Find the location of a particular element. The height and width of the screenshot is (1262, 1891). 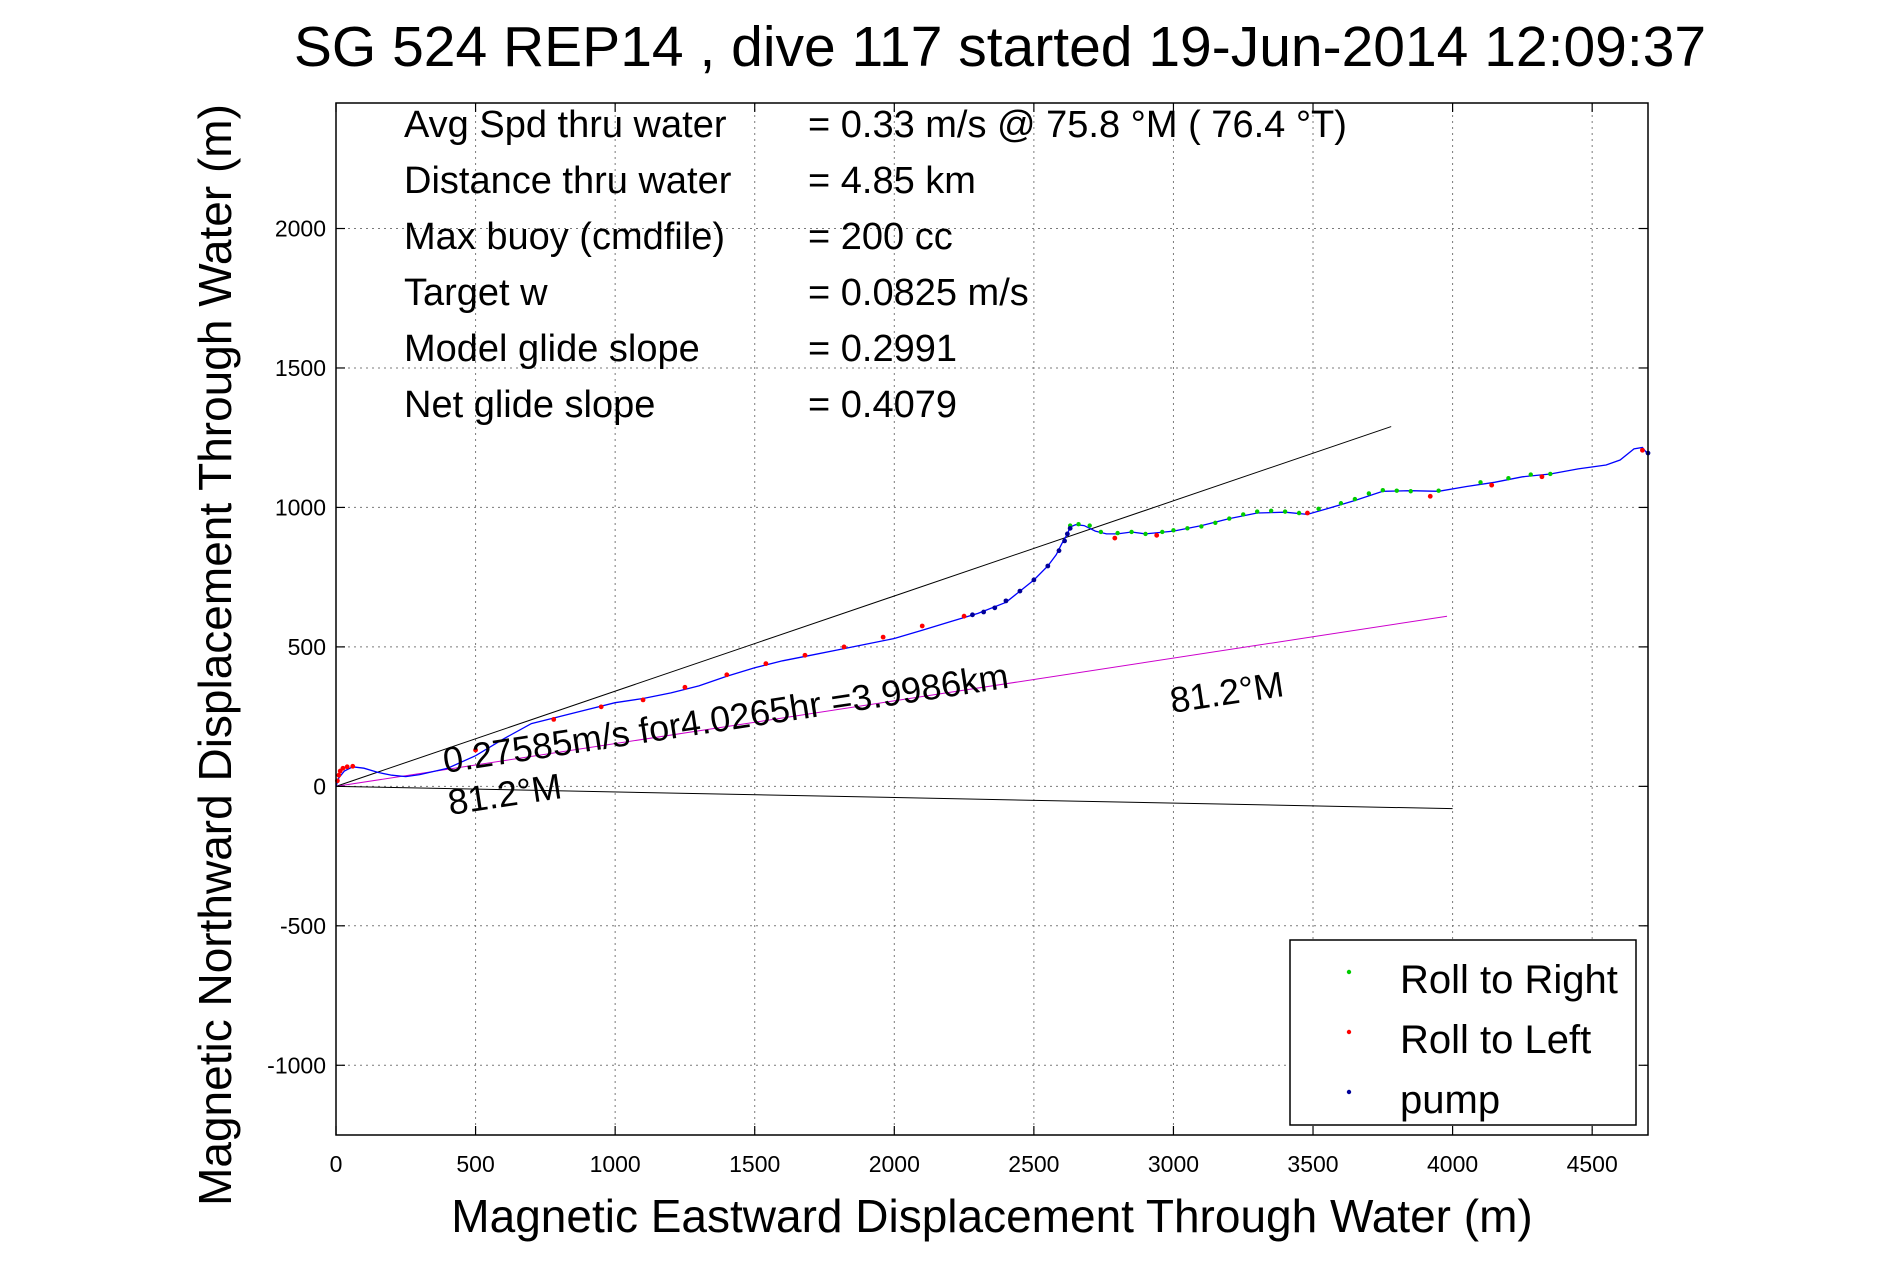

y-tick-label: -500 is located at coordinates (303, 926).